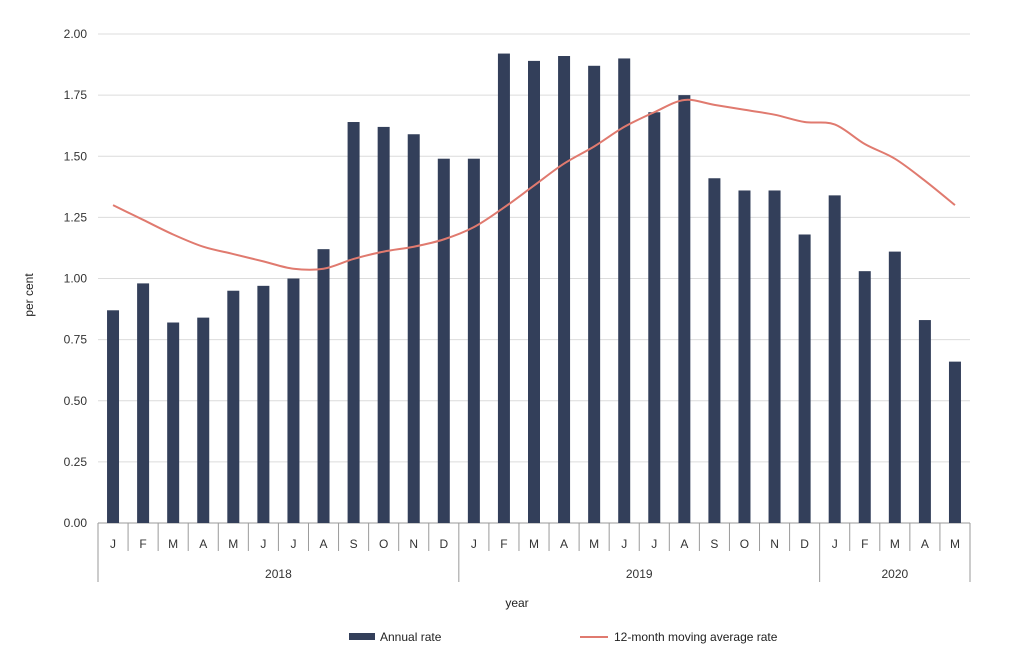 The width and height of the screenshot is (1024, 647). Describe the element at coordinates (76, 156) in the screenshot. I see `y-tick-label: 1.50` at that location.